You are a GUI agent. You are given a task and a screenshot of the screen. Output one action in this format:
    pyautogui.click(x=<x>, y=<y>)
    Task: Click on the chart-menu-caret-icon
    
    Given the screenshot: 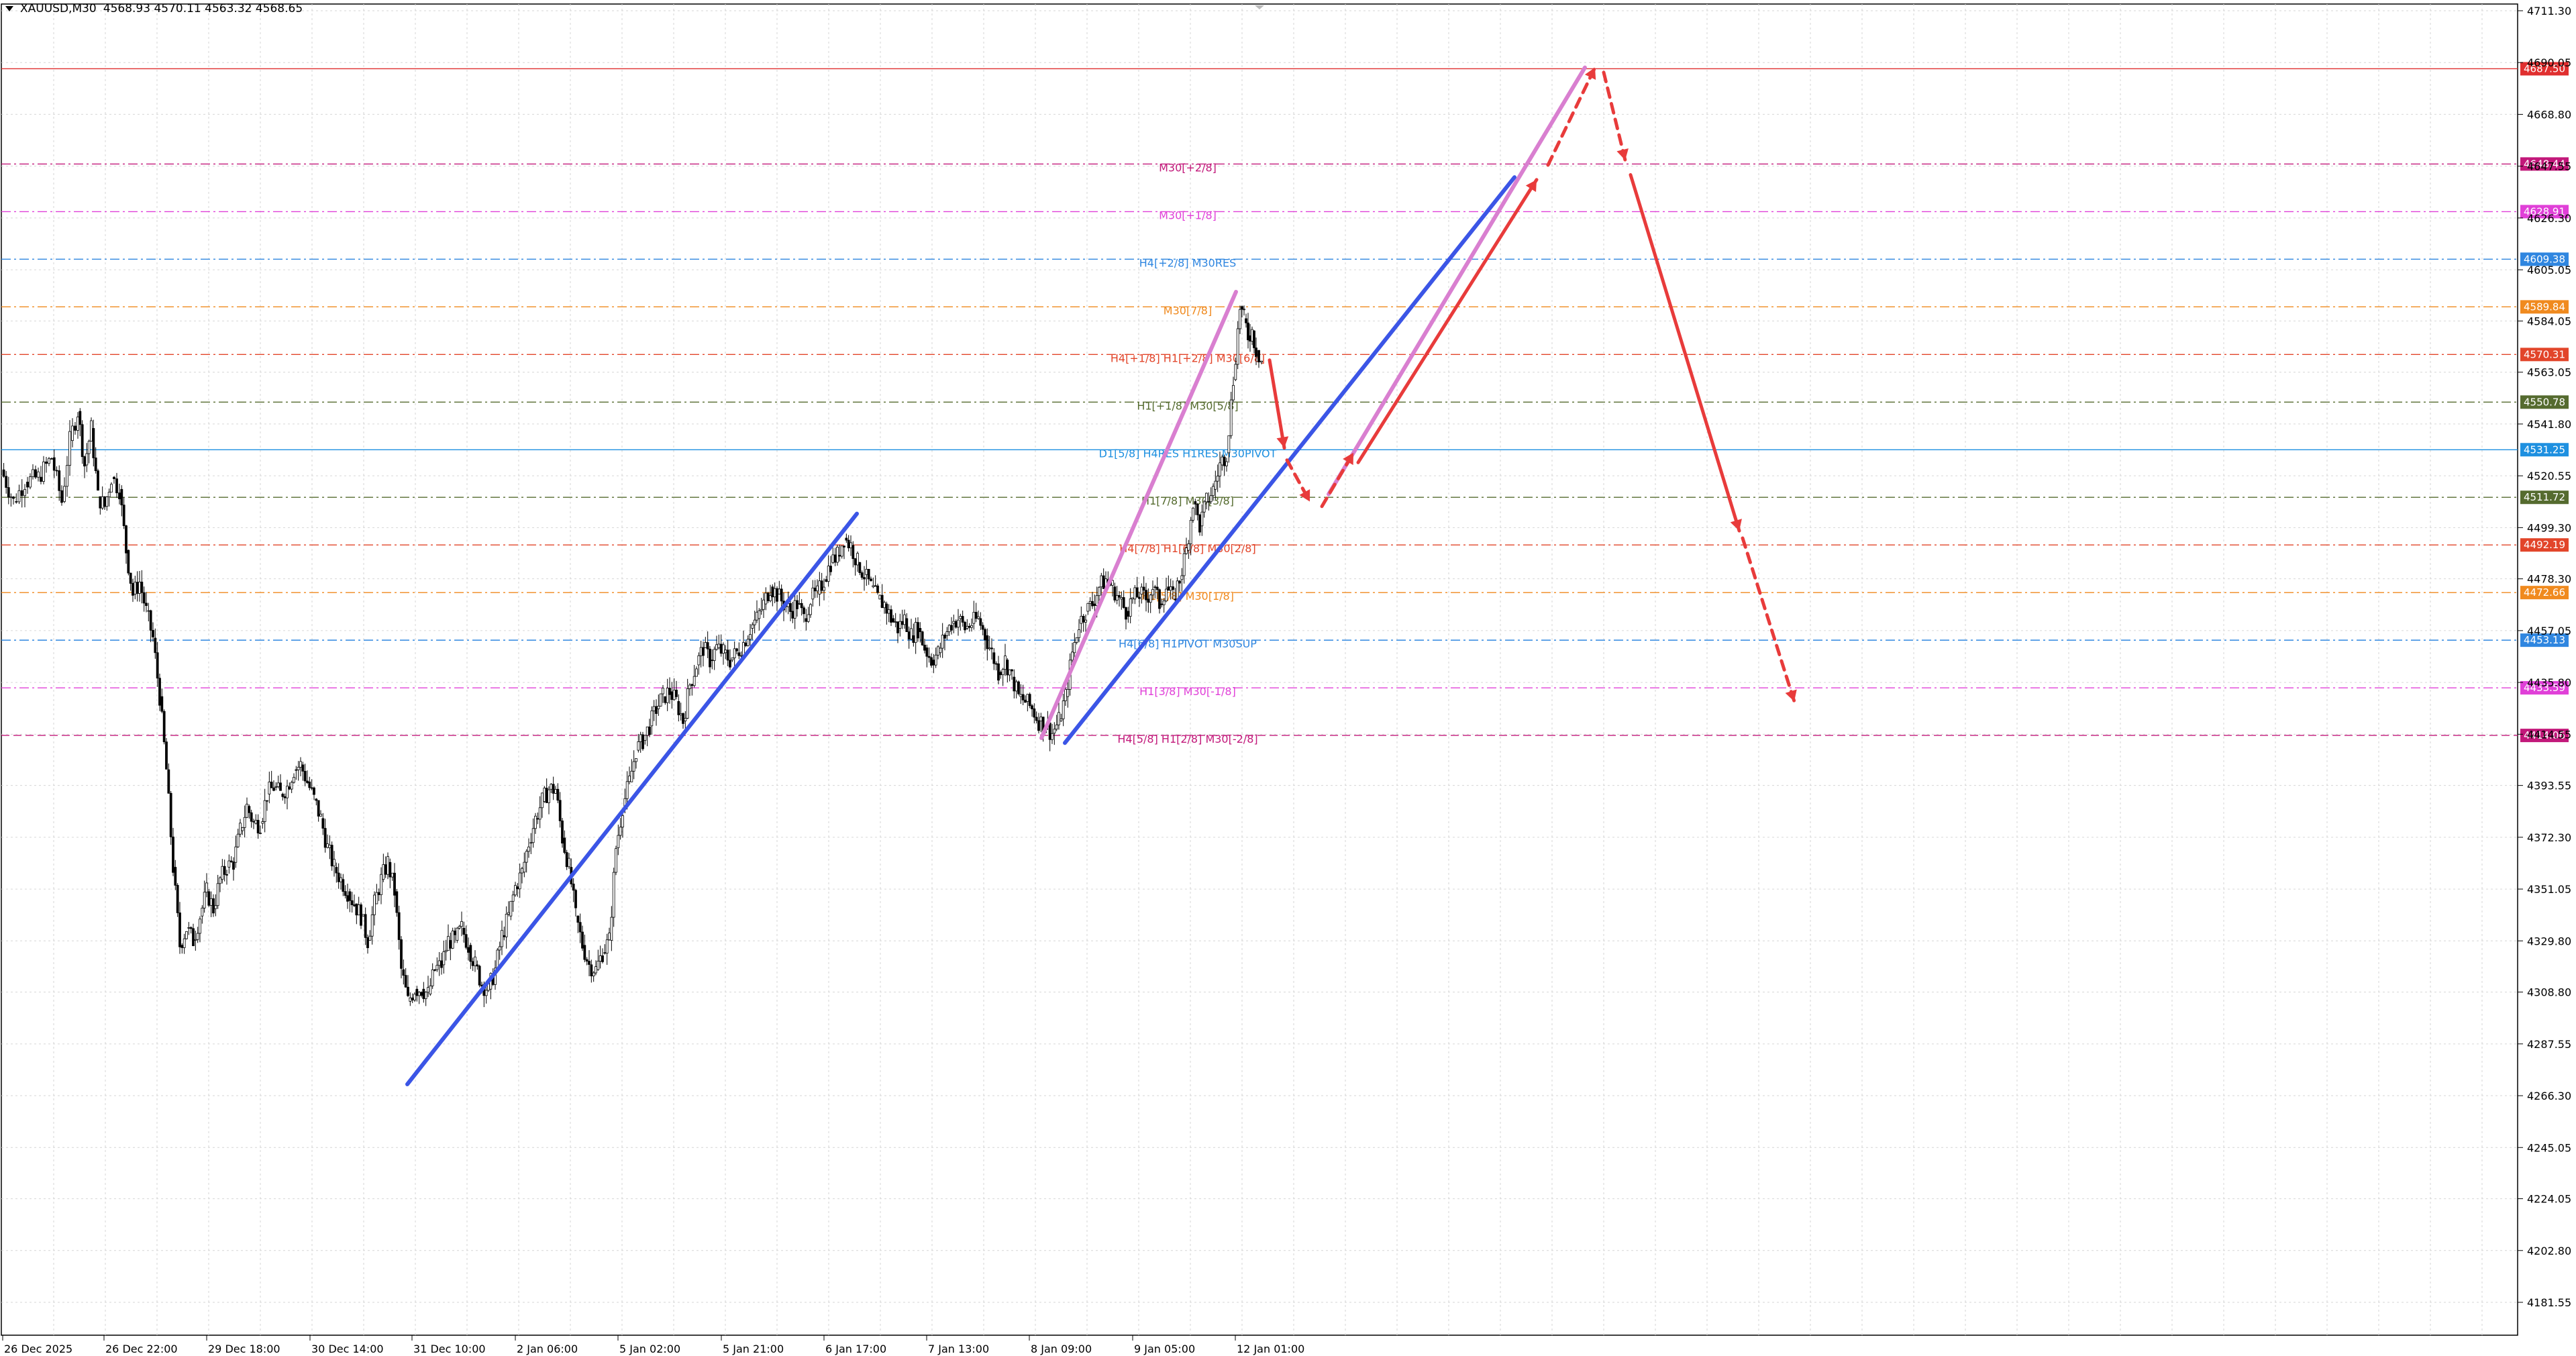 What is the action you would take?
    pyautogui.click(x=9, y=8)
    